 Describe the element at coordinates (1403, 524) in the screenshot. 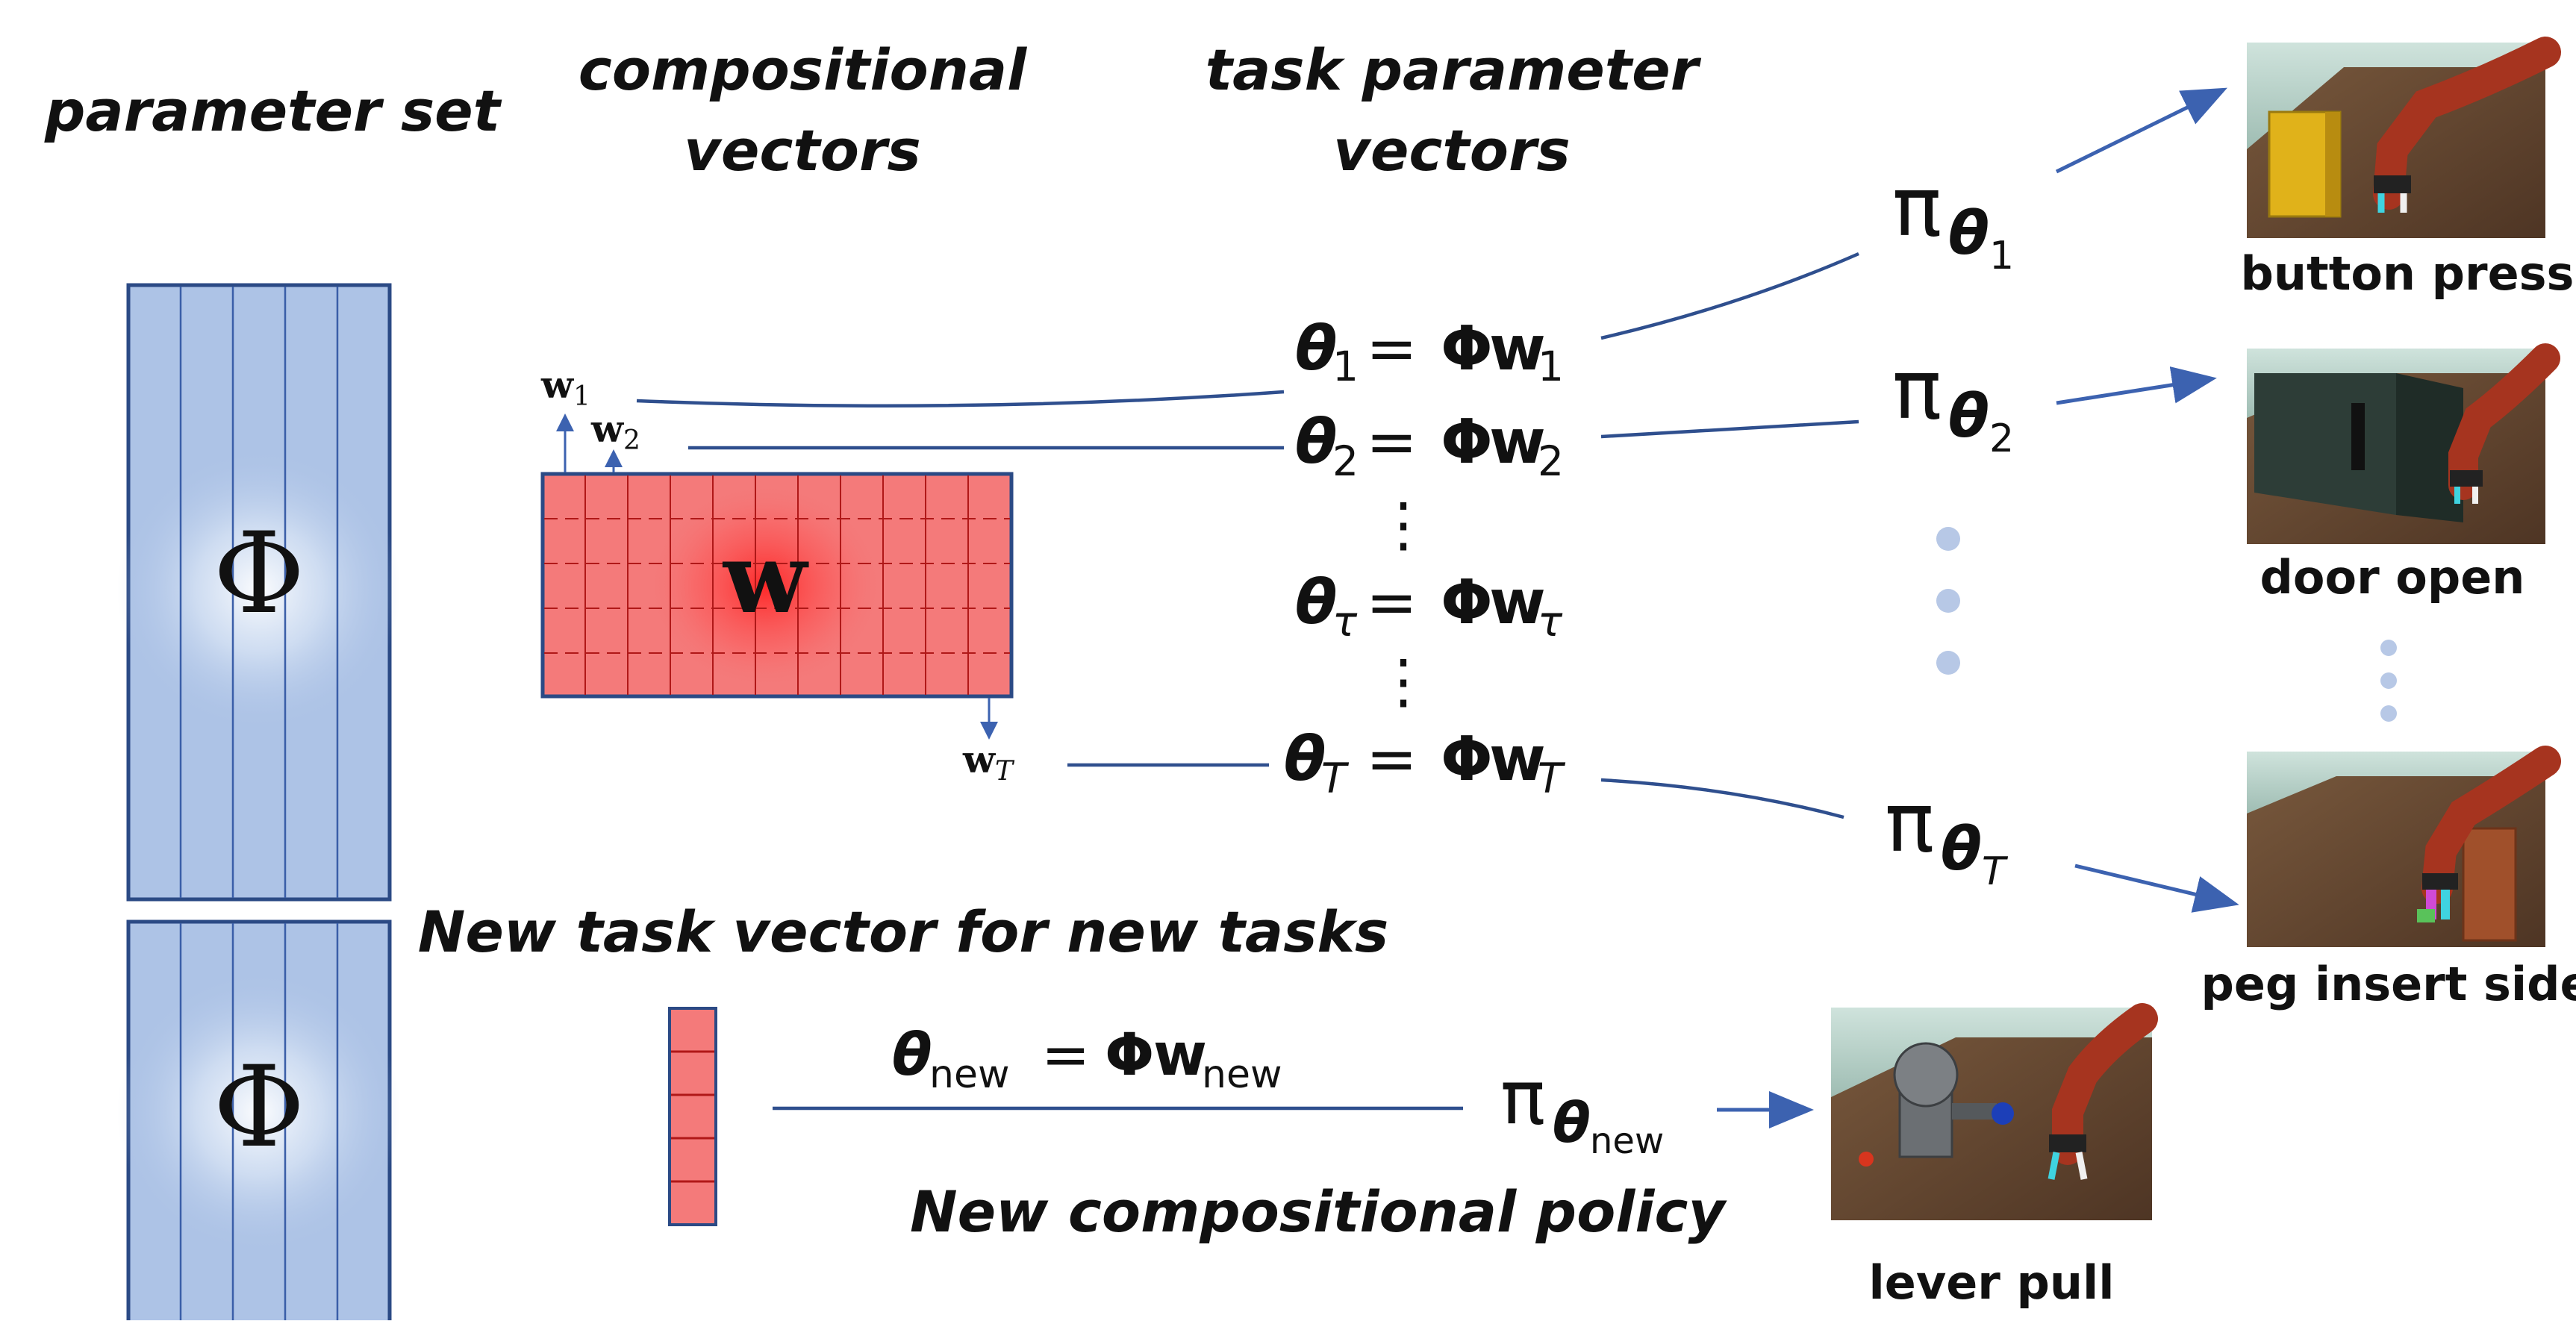

I see `vertical-ellipsis-upper: ⋮` at that location.